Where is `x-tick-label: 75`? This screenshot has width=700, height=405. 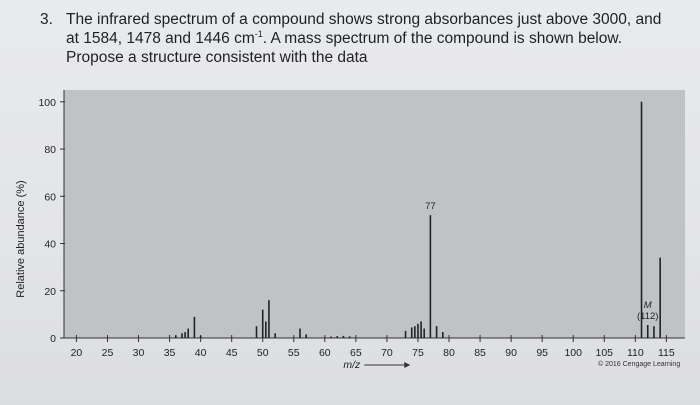
x-tick-label: 75 is located at coordinates (418, 353).